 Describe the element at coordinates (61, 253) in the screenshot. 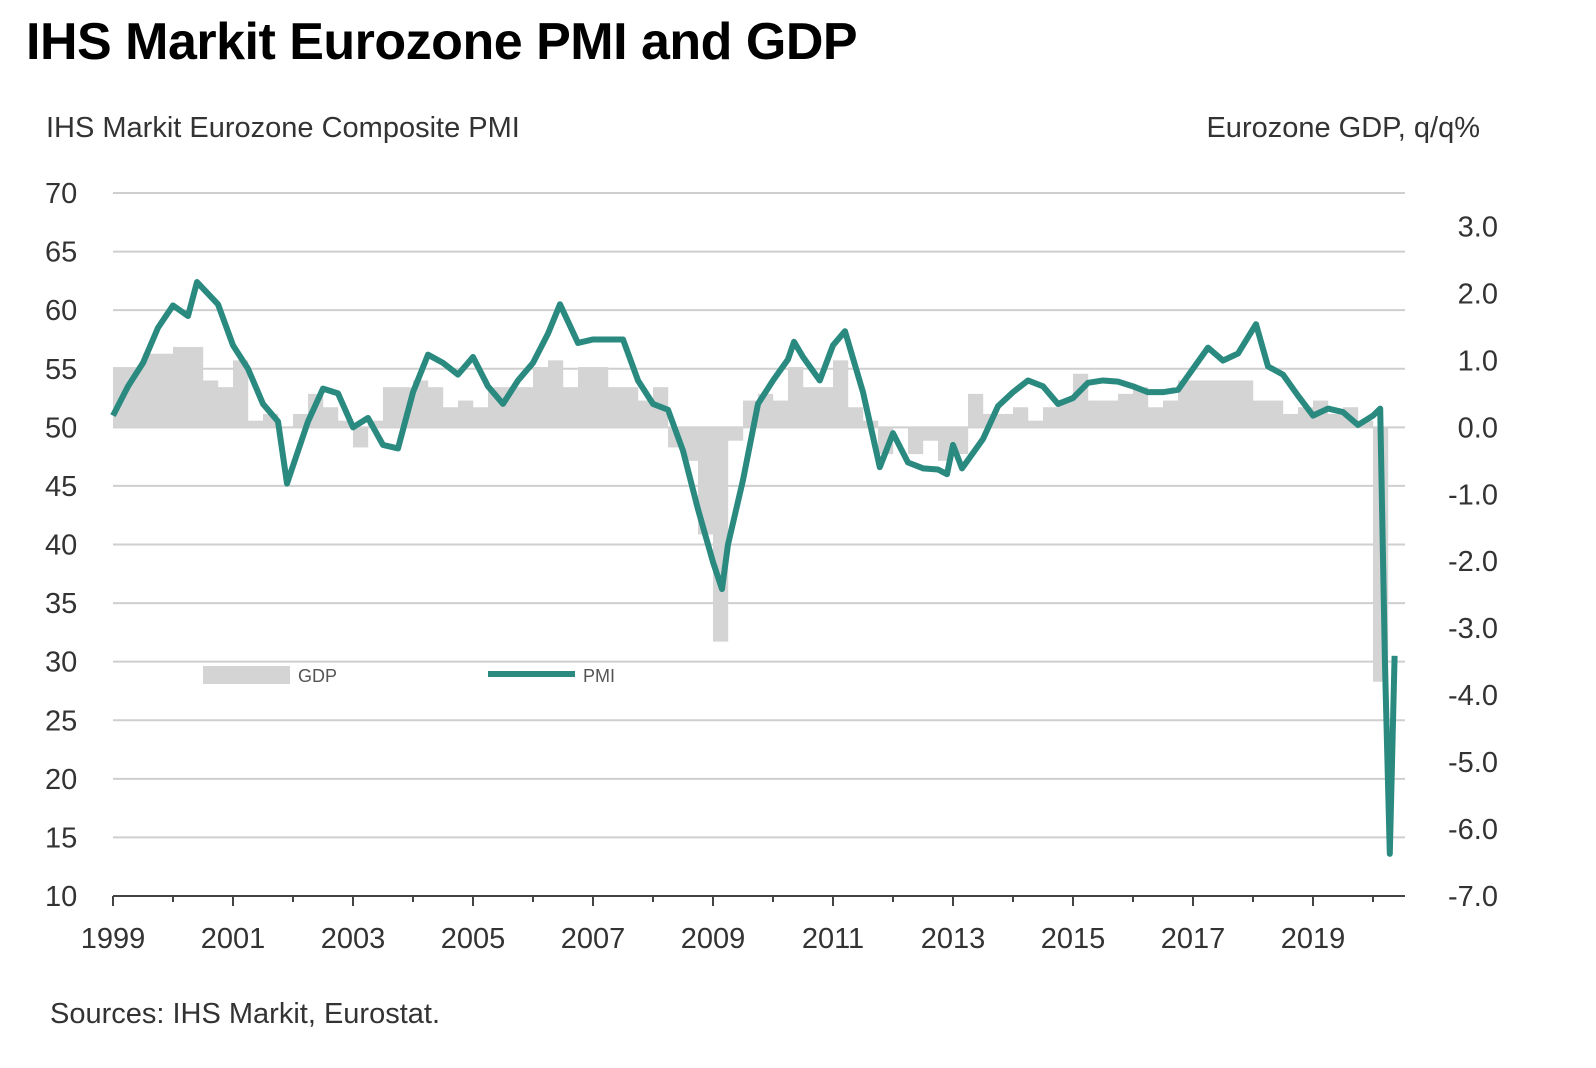

I see `left-tick-label: 65` at that location.